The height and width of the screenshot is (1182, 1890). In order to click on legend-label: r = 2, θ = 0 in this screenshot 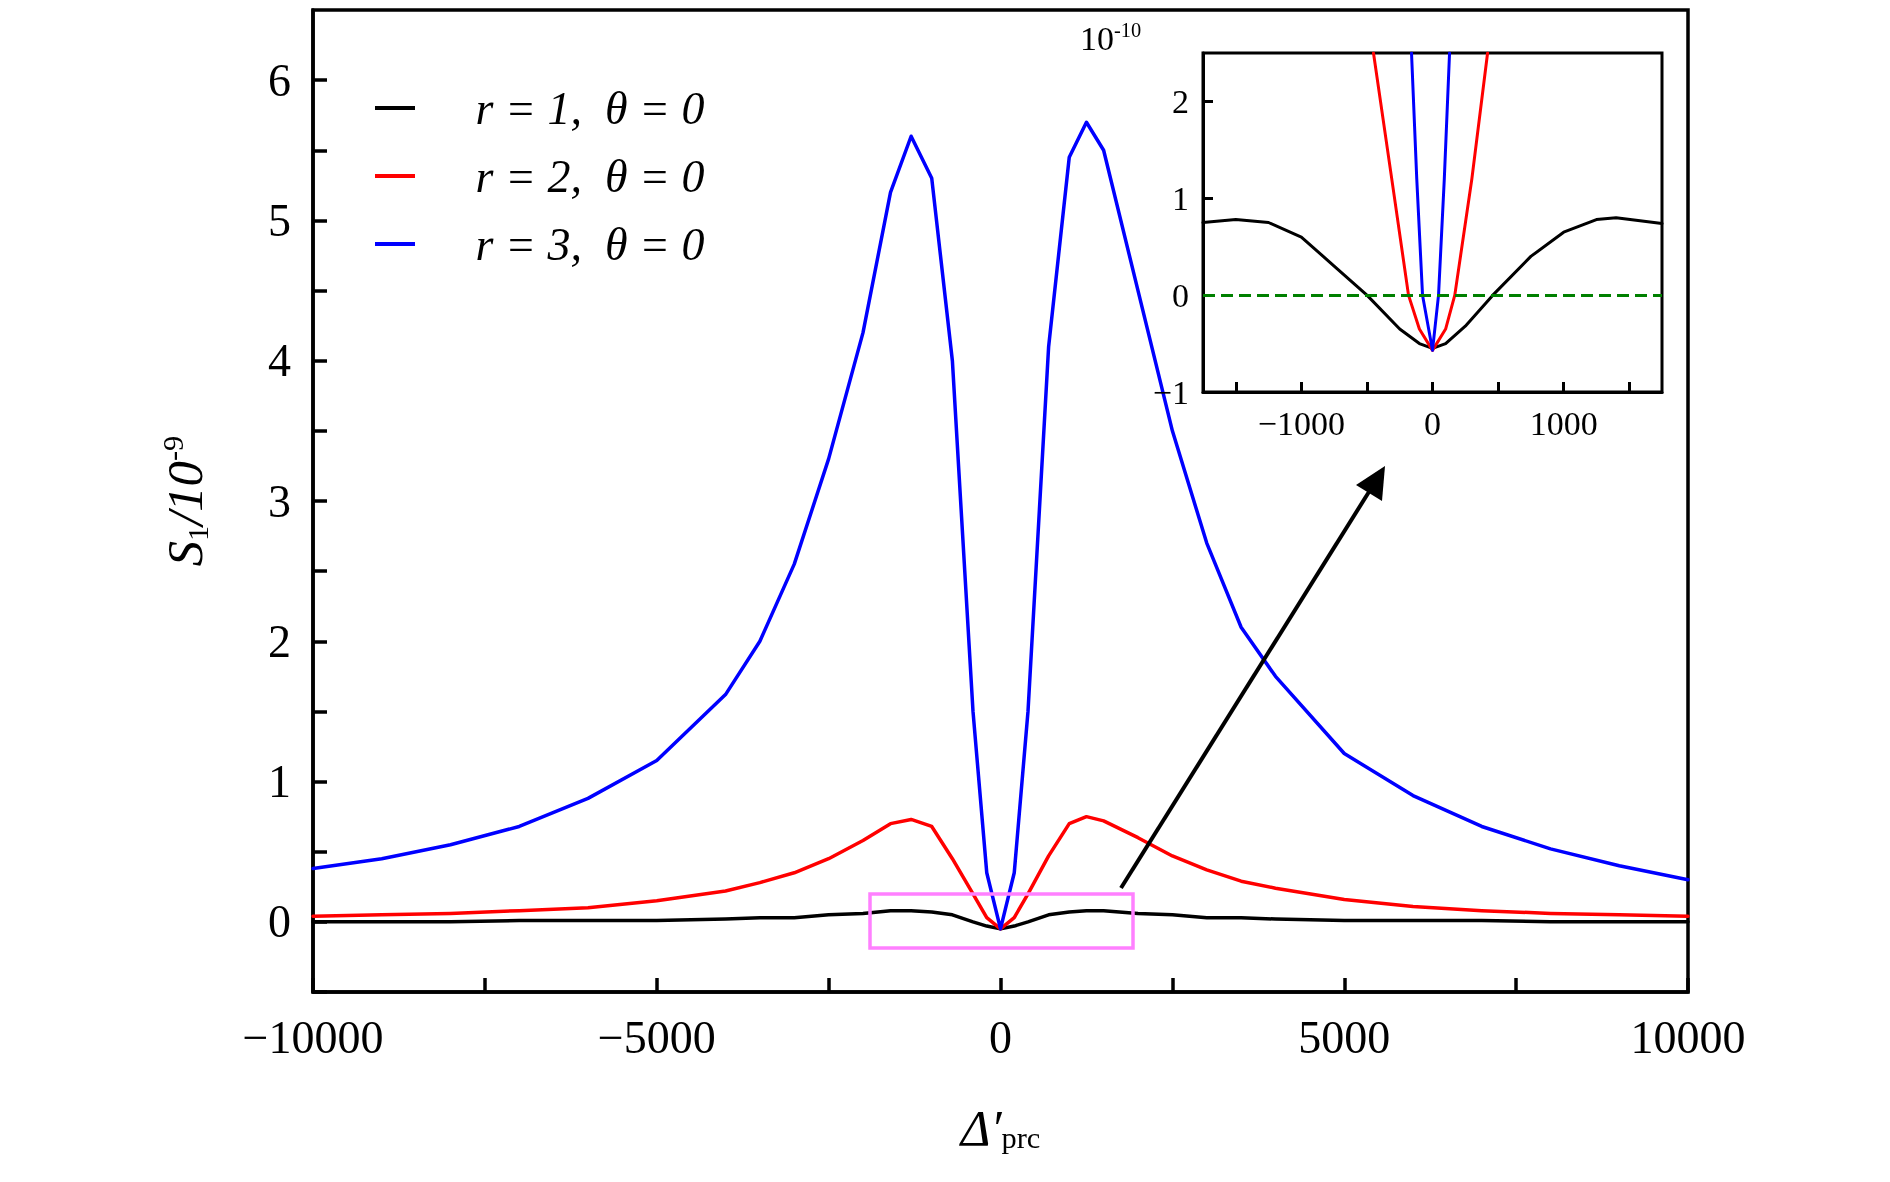, I will do `click(590, 176)`.